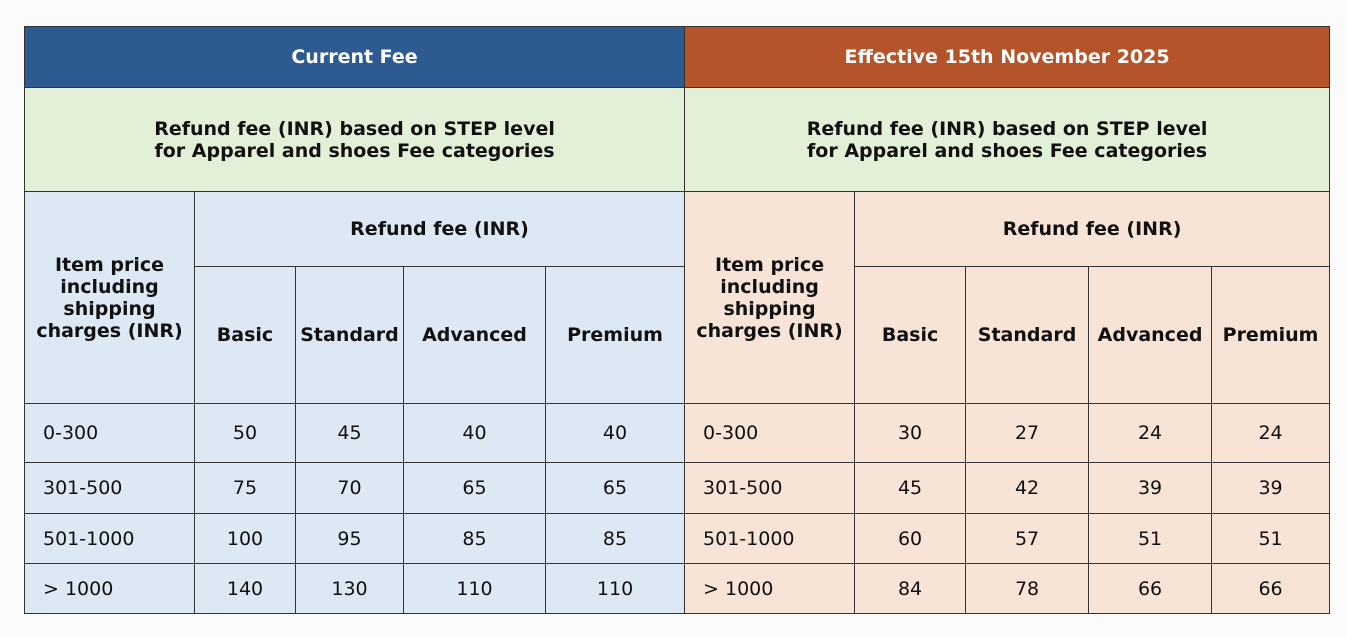 The width and height of the screenshot is (1346, 638). Describe the element at coordinates (1027, 488) in the screenshot. I see `fee-value: 42` at that location.